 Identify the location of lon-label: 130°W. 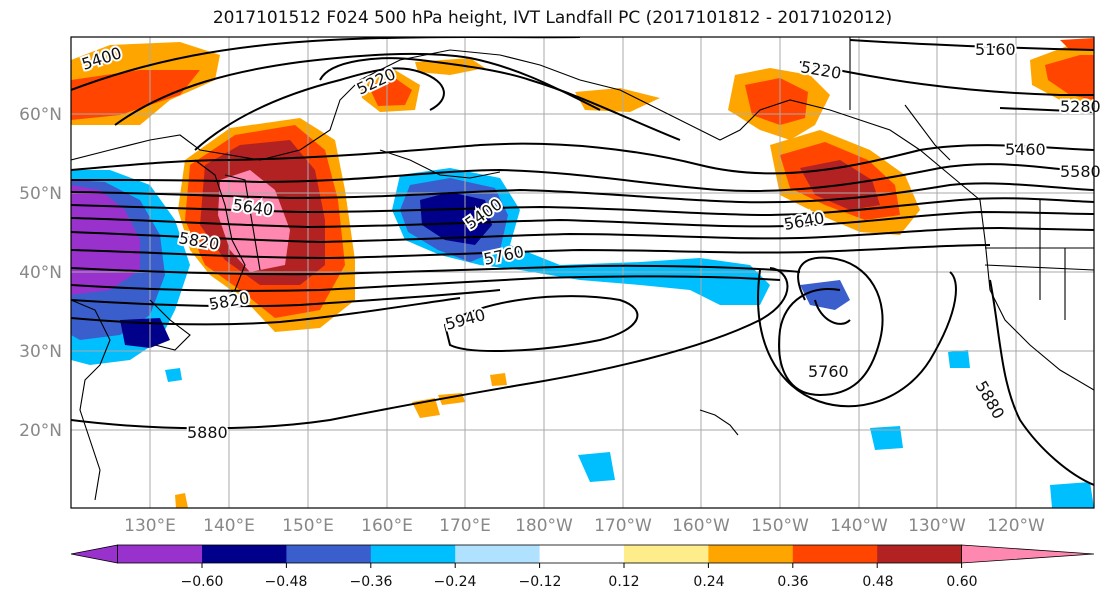
(937, 526).